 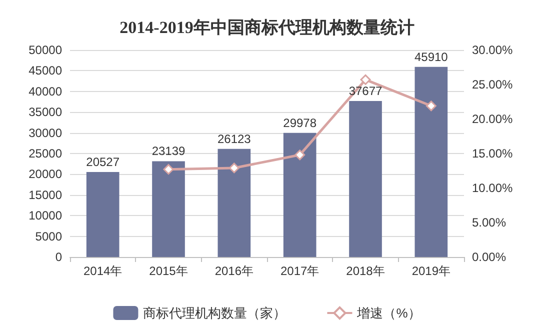 What do you see at coordinates (234, 139) in the screenshot?
I see `data-label: 26123` at bounding box center [234, 139].